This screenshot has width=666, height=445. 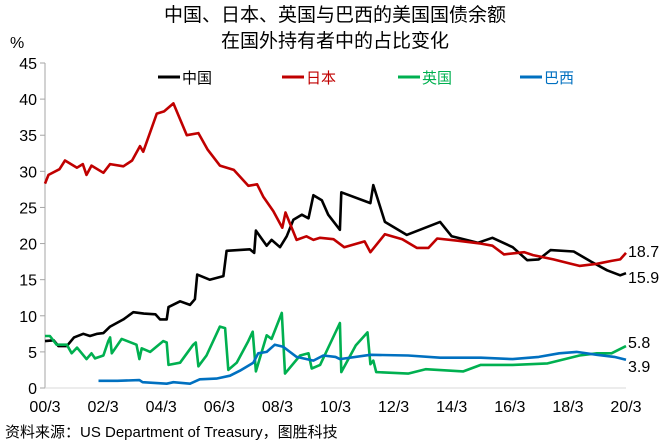 What do you see at coordinates (643, 278) in the screenshot?
I see `end-value-label: 15.9` at bounding box center [643, 278].